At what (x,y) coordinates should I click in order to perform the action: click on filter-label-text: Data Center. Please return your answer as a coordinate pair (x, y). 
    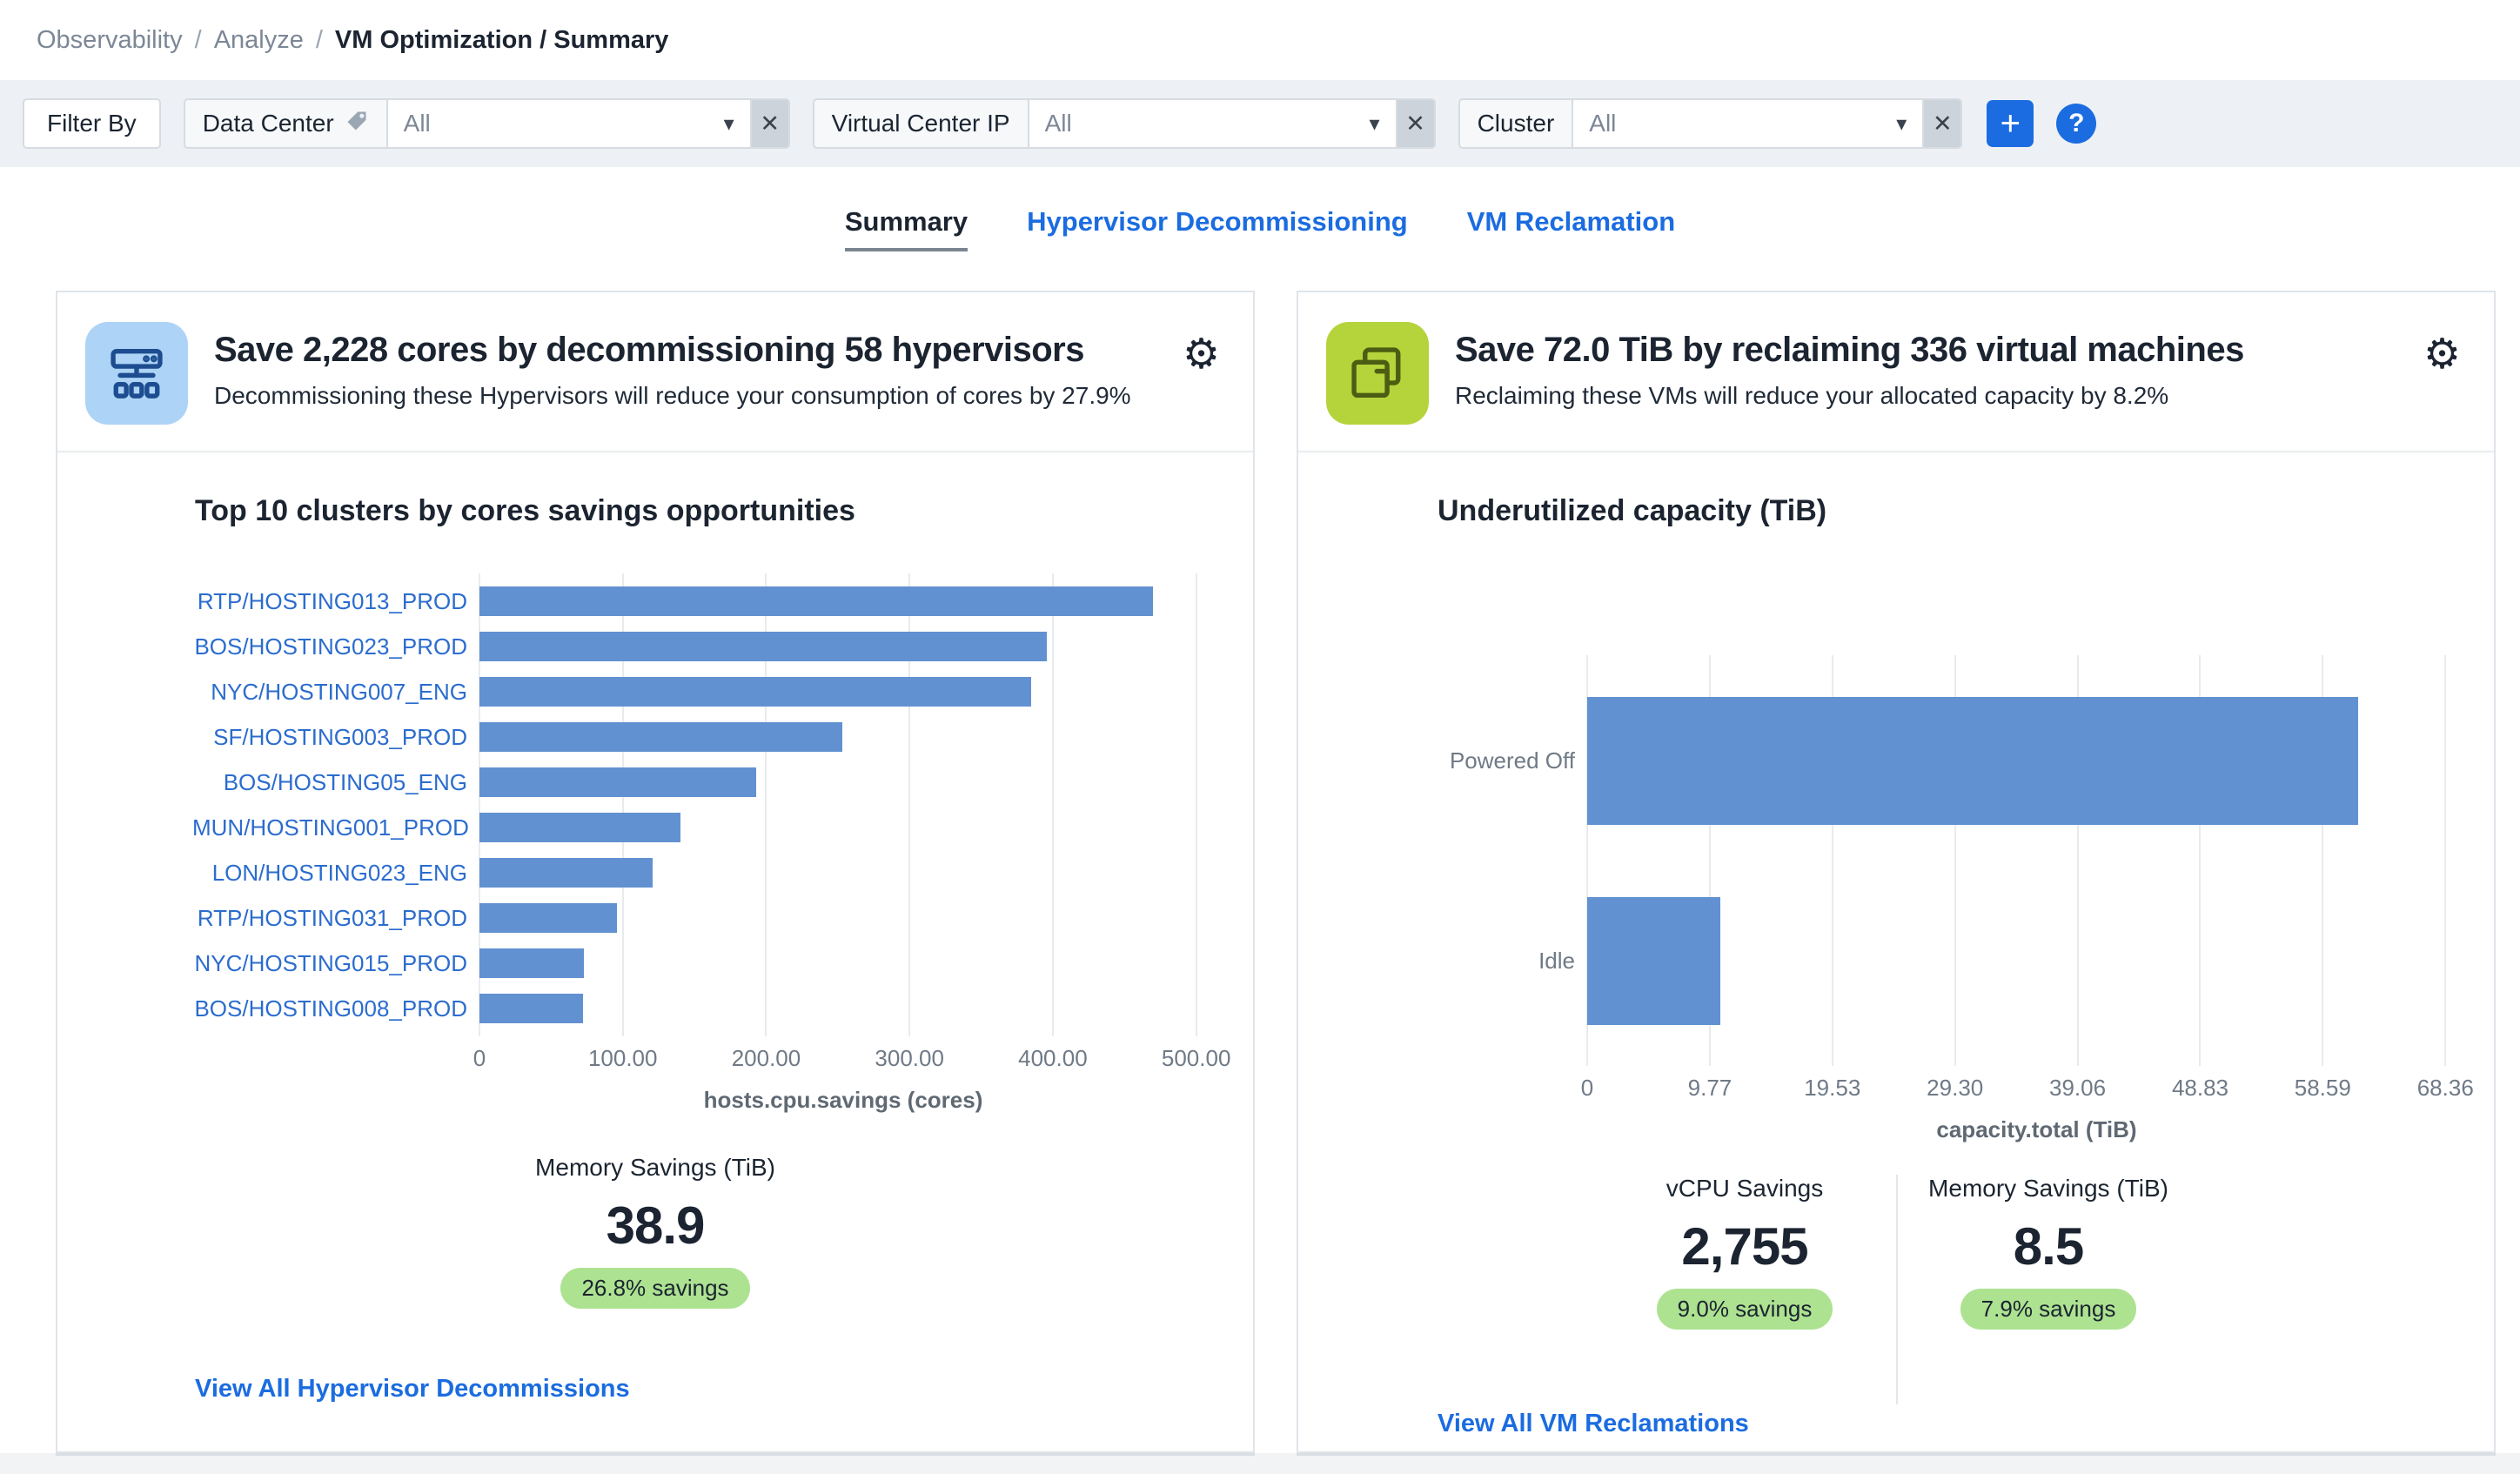
    Looking at the image, I should click on (268, 123).